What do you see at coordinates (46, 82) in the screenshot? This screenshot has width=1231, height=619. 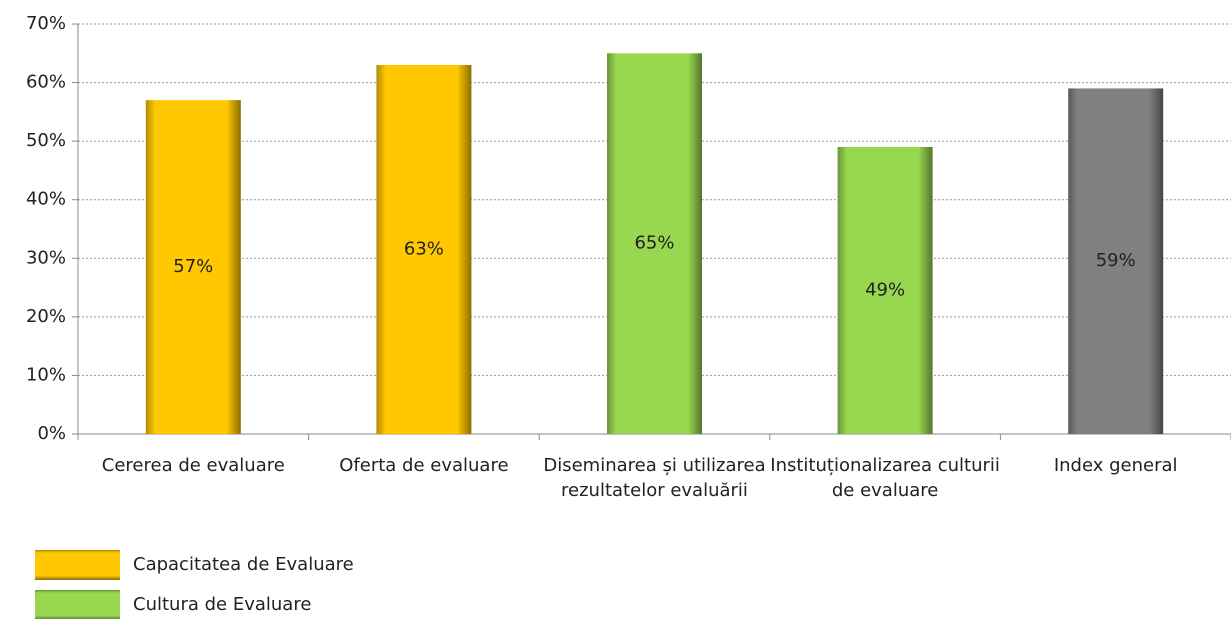 I see `y-tick-label: 60%` at bounding box center [46, 82].